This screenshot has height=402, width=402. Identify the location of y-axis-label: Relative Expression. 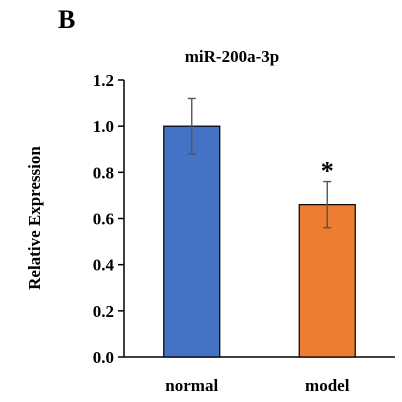
(34, 218).